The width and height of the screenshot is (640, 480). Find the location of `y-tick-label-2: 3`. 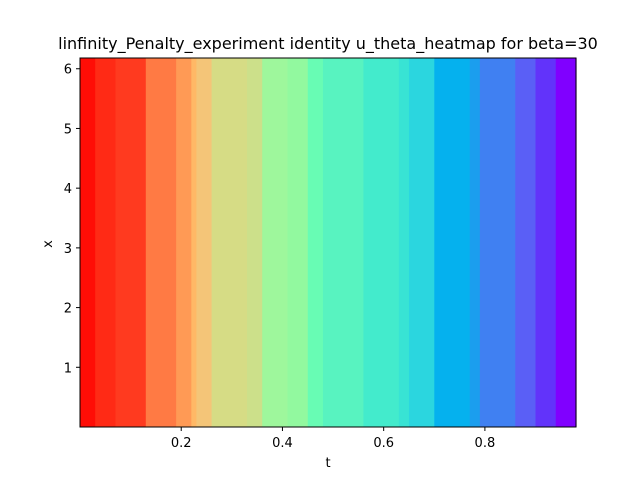

y-tick-label-2: 3 is located at coordinates (68, 249).